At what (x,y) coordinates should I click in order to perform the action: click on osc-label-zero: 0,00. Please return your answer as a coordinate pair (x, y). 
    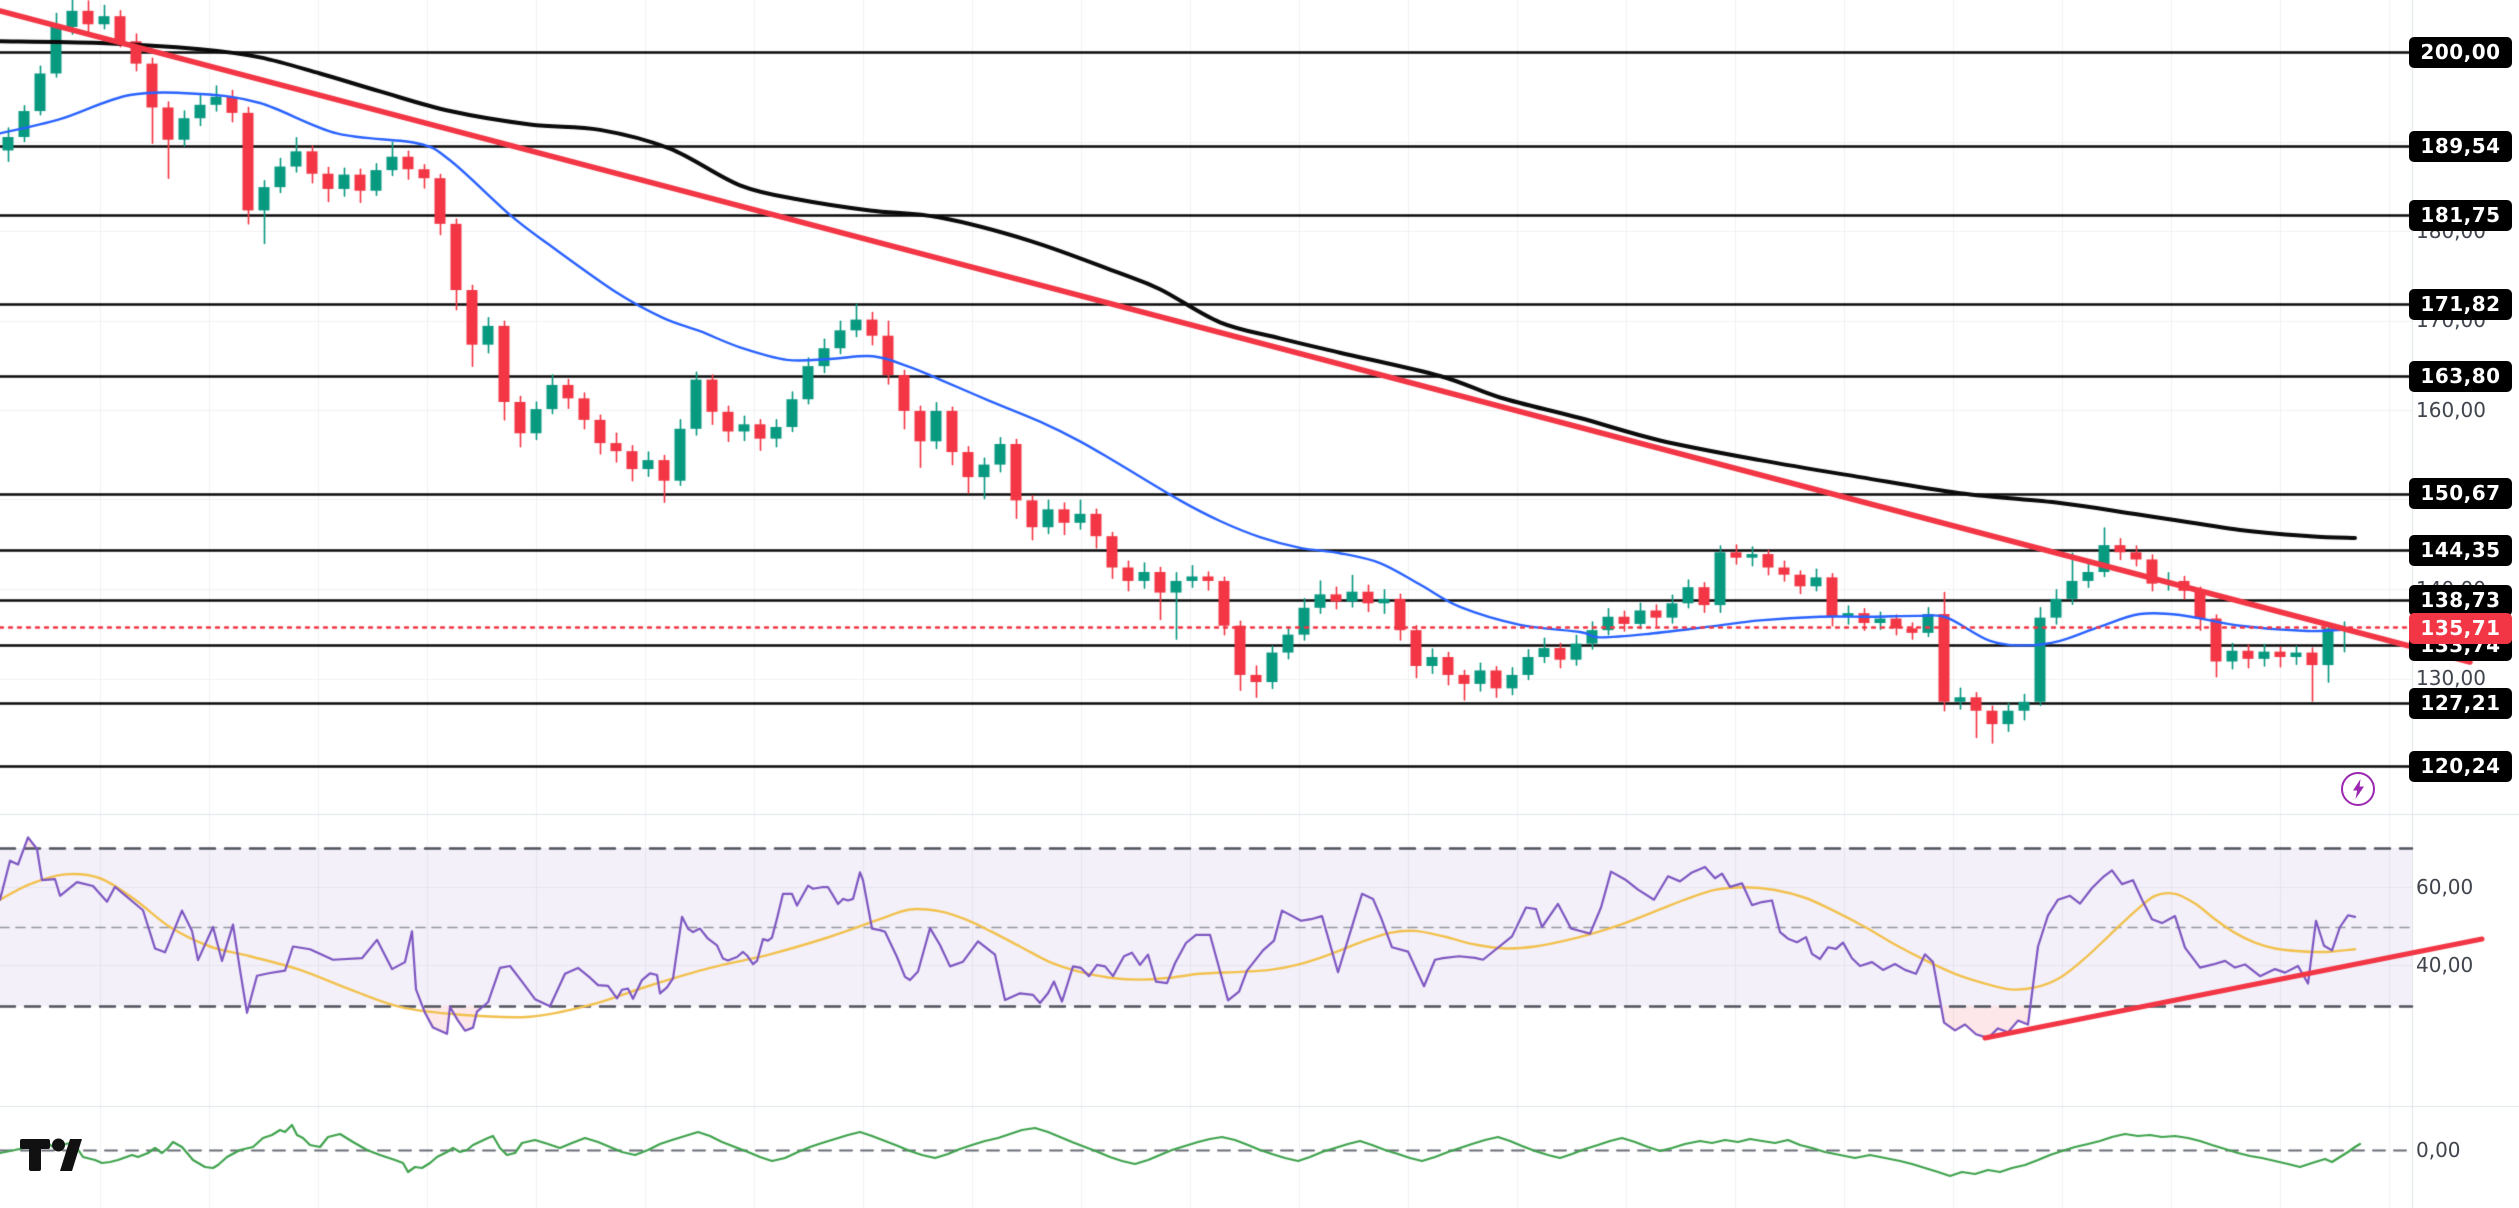
    Looking at the image, I should click on (2438, 1150).